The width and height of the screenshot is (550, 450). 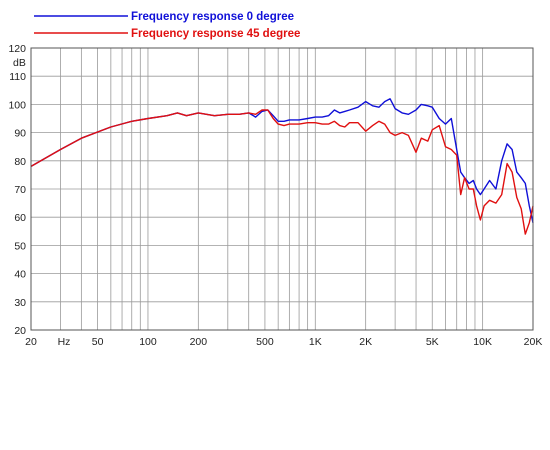 I want to click on y-tick-label: 60, so click(x=20, y=218).